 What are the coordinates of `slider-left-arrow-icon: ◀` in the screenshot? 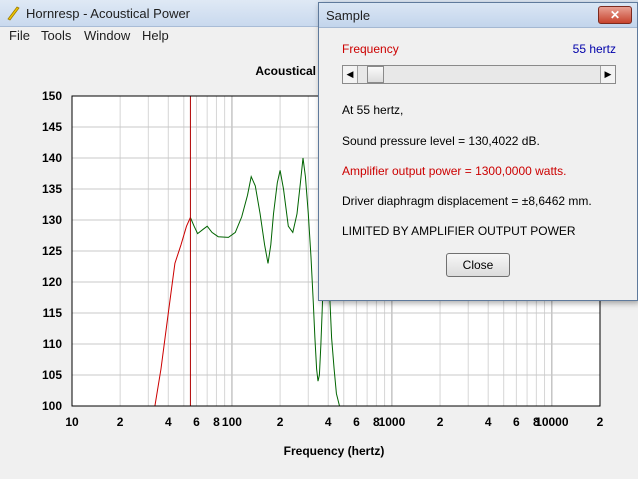 It's located at (350, 74).